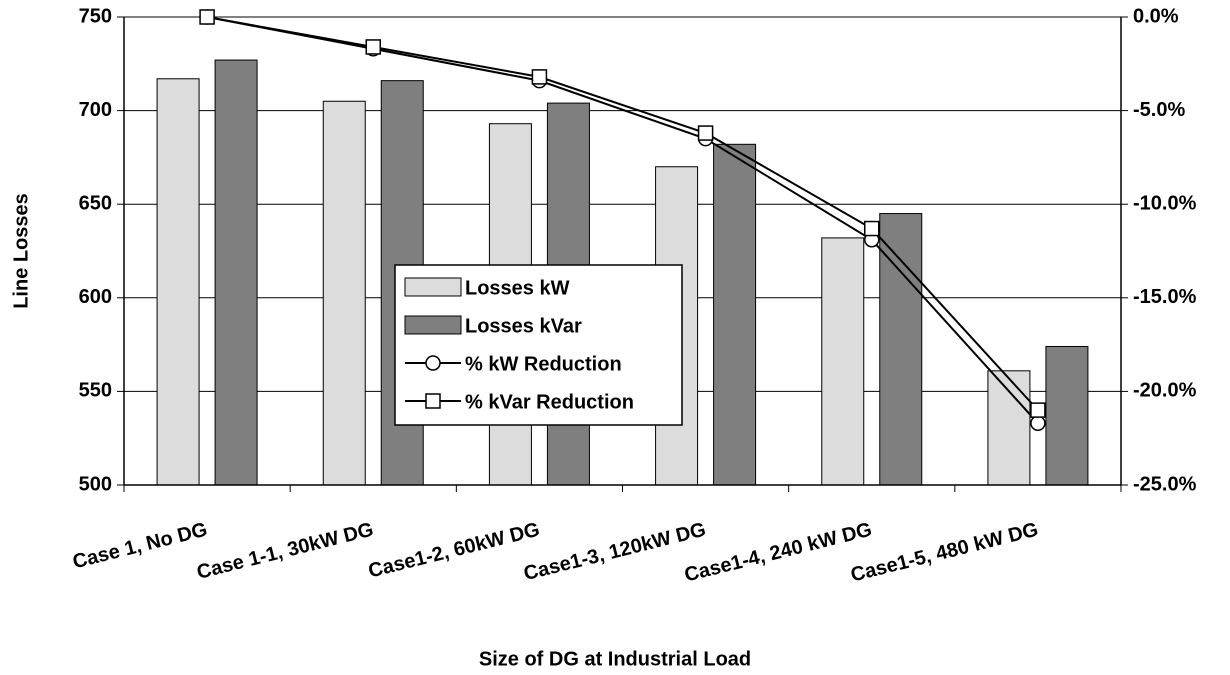 Image resolution: width=1230 pixels, height=675 pixels. What do you see at coordinates (95, 297) in the screenshot?
I see `y-tick-label: 600` at bounding box center [95, 297].